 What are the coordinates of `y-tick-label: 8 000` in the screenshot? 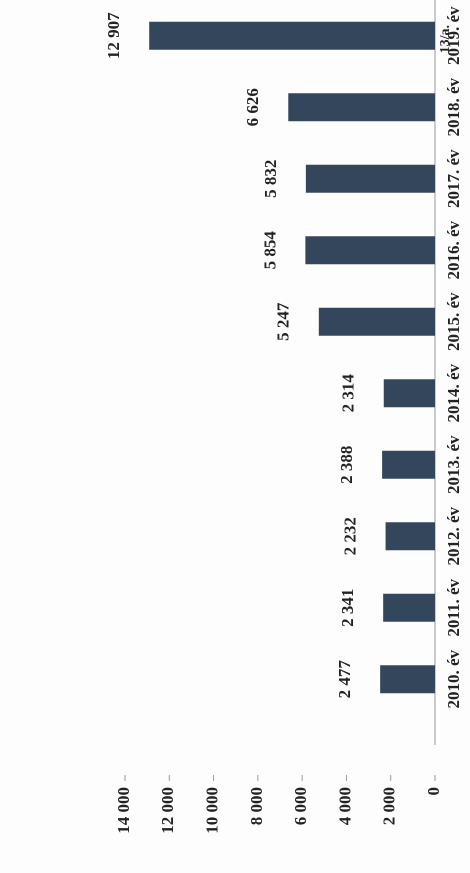 It's located at (256, 806).